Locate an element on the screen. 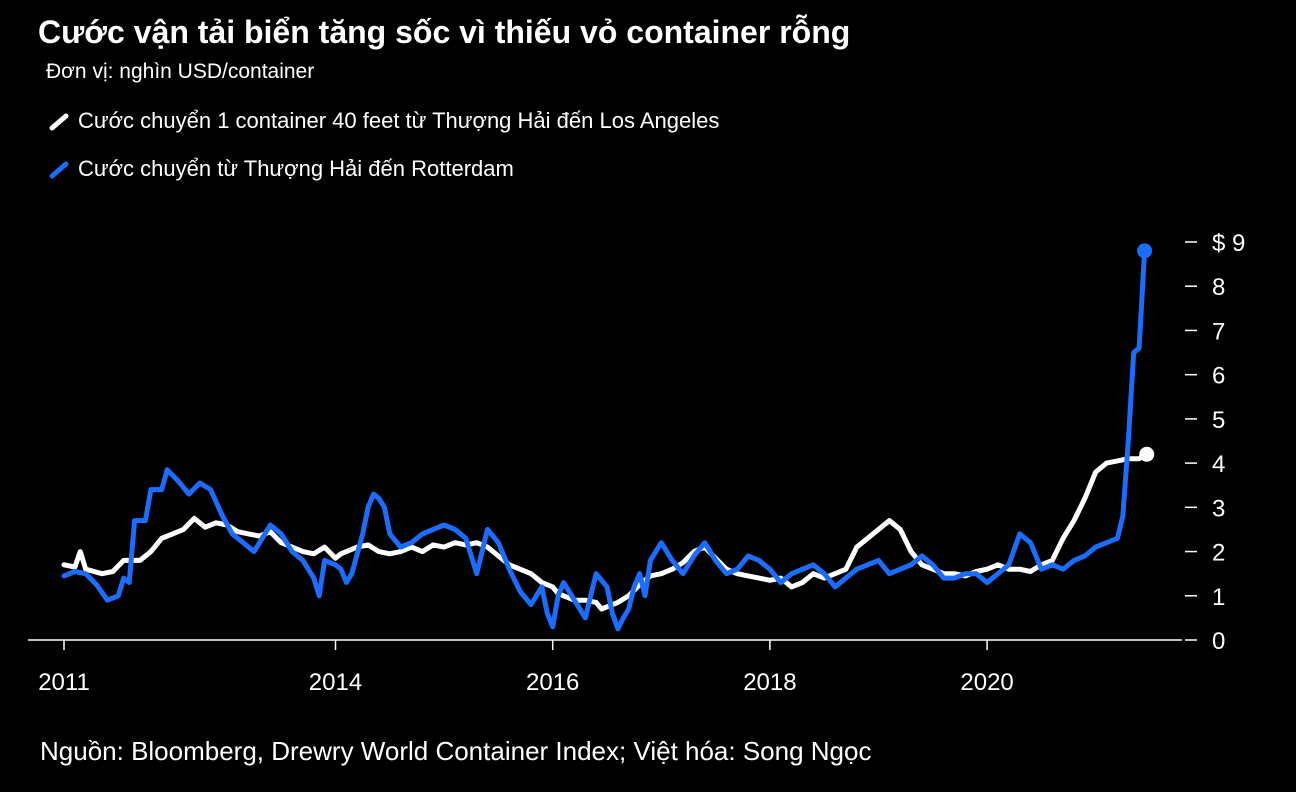  x-tick-label: 2016 is located at coordinates (552, 682).